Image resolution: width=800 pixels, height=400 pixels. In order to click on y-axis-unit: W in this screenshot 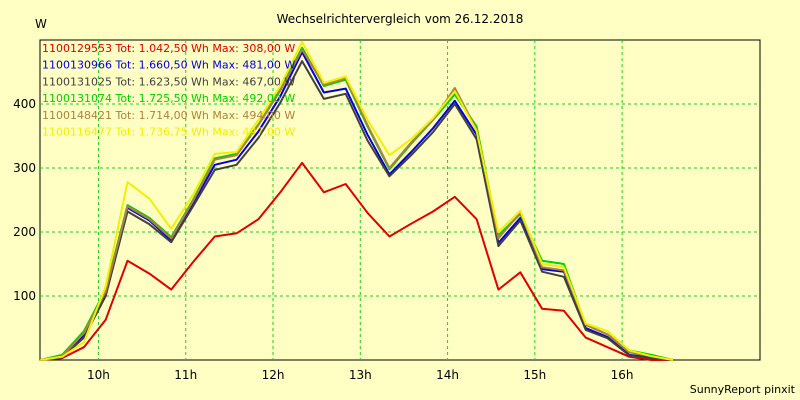, I will do `click(41, 24)`.